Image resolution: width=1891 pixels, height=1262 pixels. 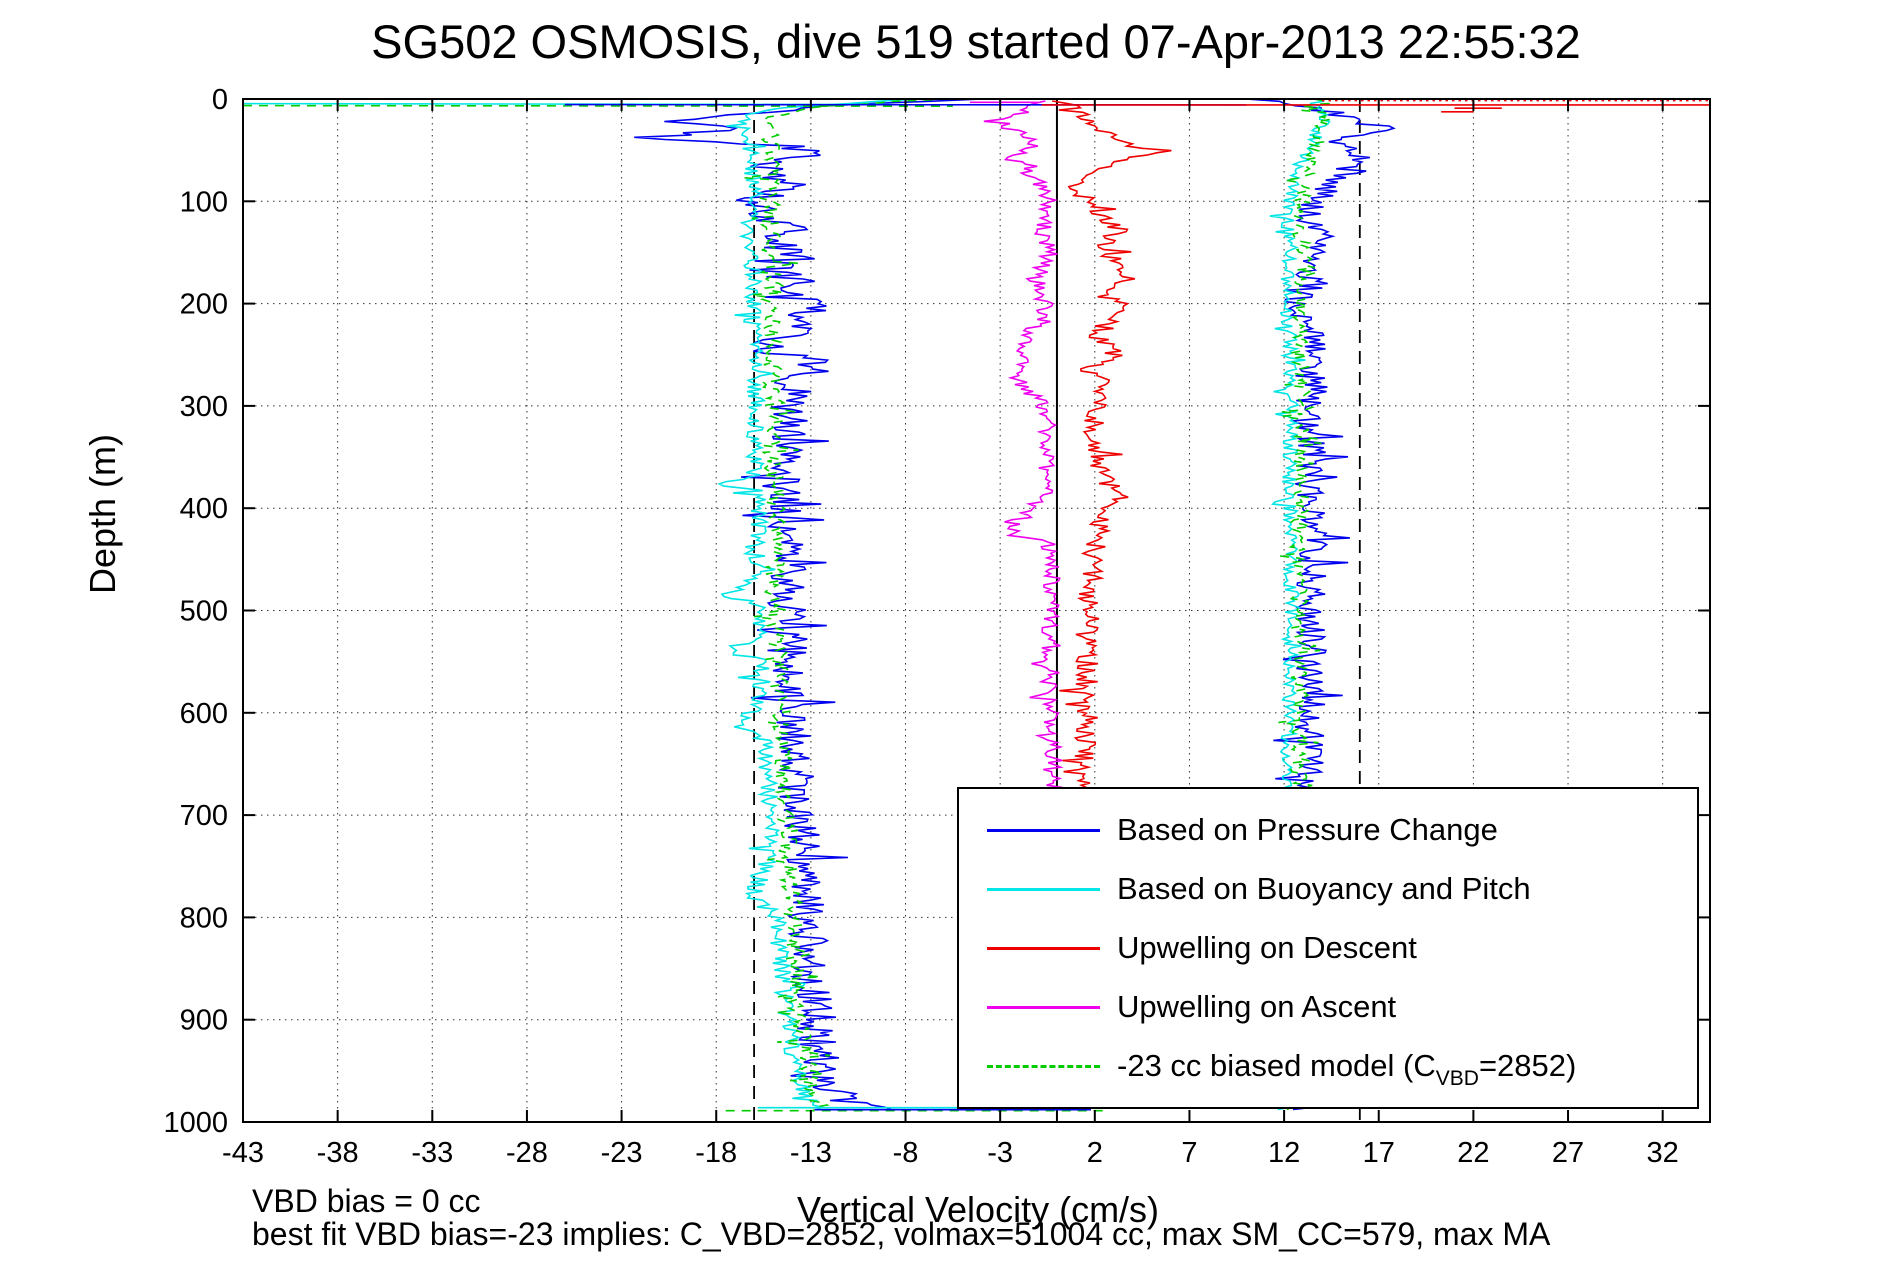 I want to click on svg-text: -13, so click(x=811, y=1153).